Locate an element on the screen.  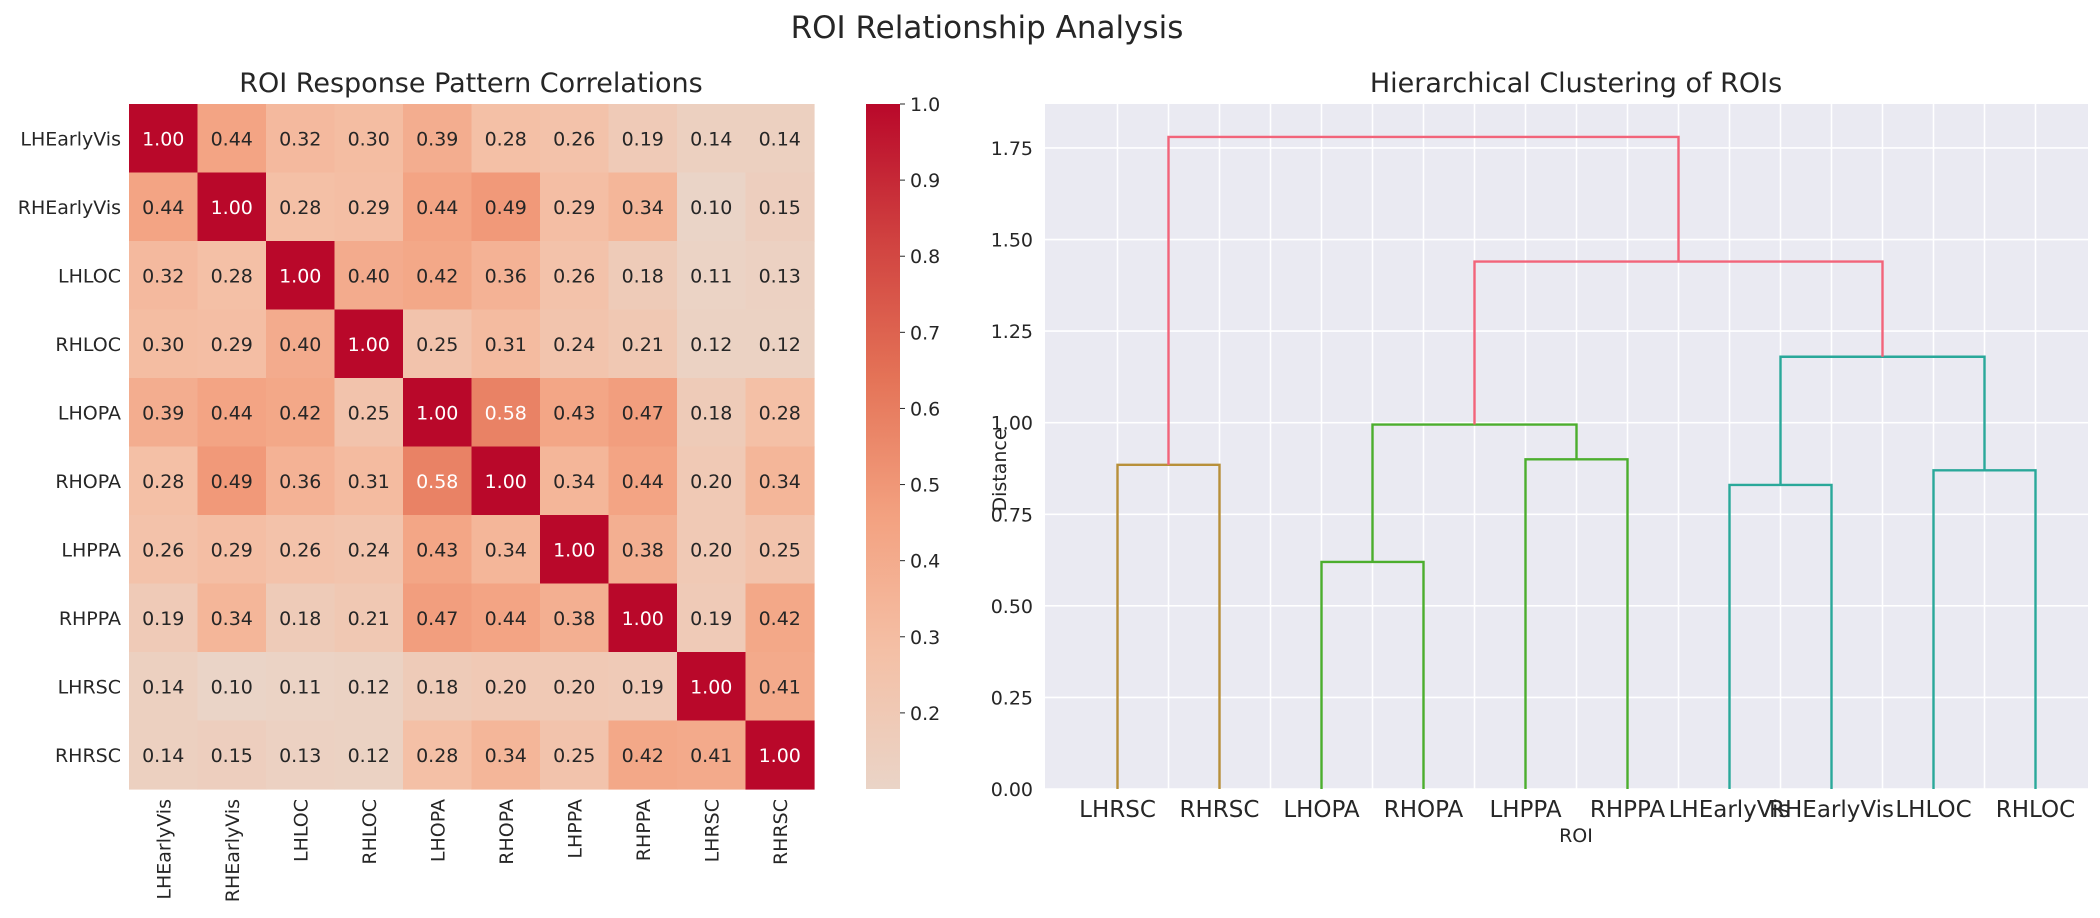
heatmap-cell-label: 0.49 is located at coordinates (506, 208).